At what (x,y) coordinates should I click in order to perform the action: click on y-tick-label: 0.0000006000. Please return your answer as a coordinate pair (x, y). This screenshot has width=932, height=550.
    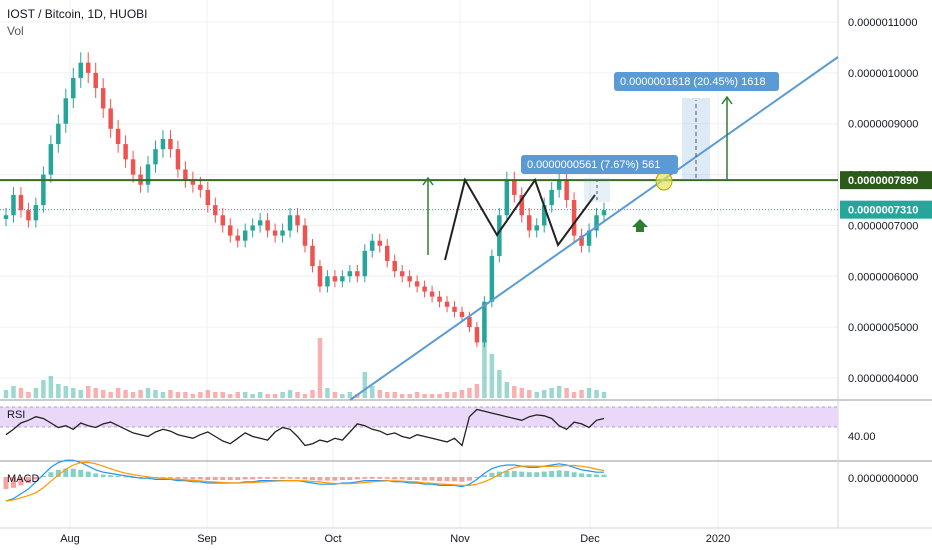
    Looking at the image, I should click on (883, 277).